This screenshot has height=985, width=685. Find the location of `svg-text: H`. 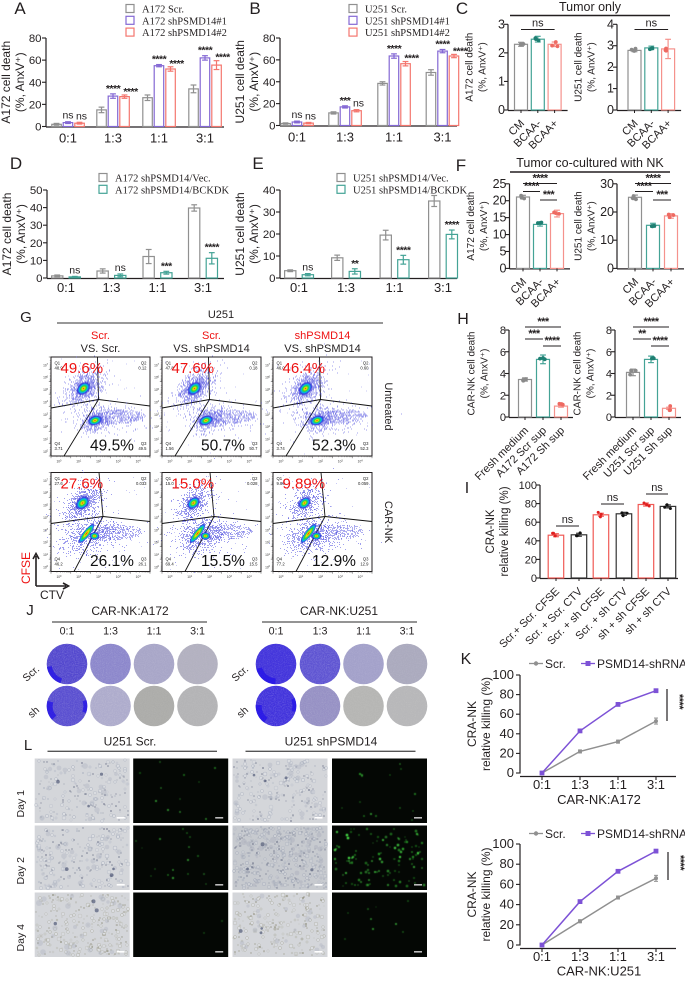

svg-text: H is located at coordinates (463, 319).